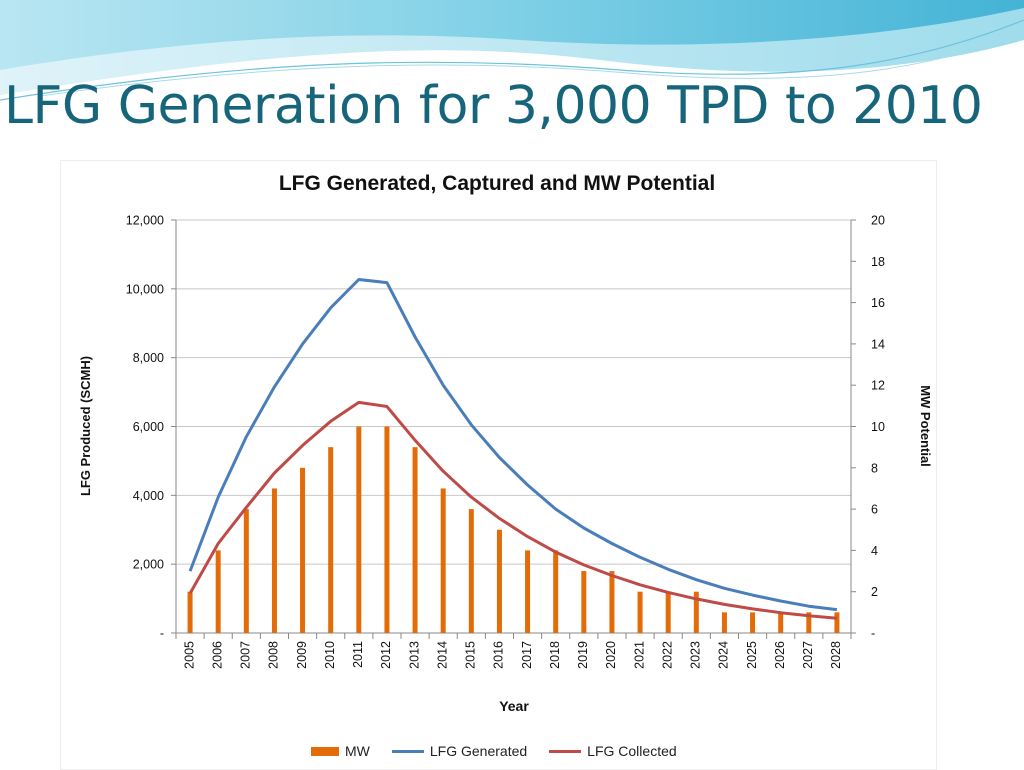 The image size is (1024, 770). I want to click on y-tick-label: 4,000, so click(148, 496).